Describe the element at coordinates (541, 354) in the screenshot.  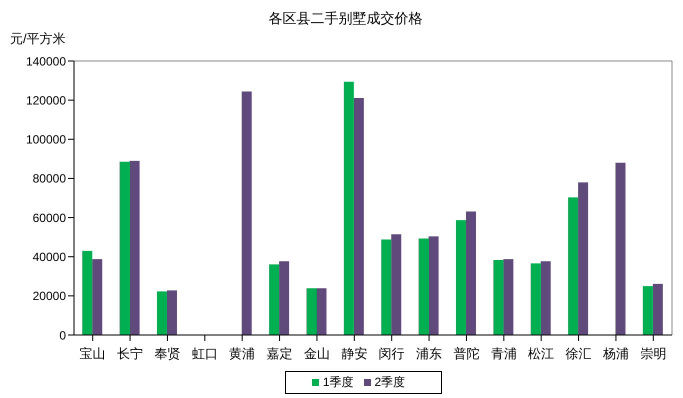
I see `x-tick-label: 松江` at that location.